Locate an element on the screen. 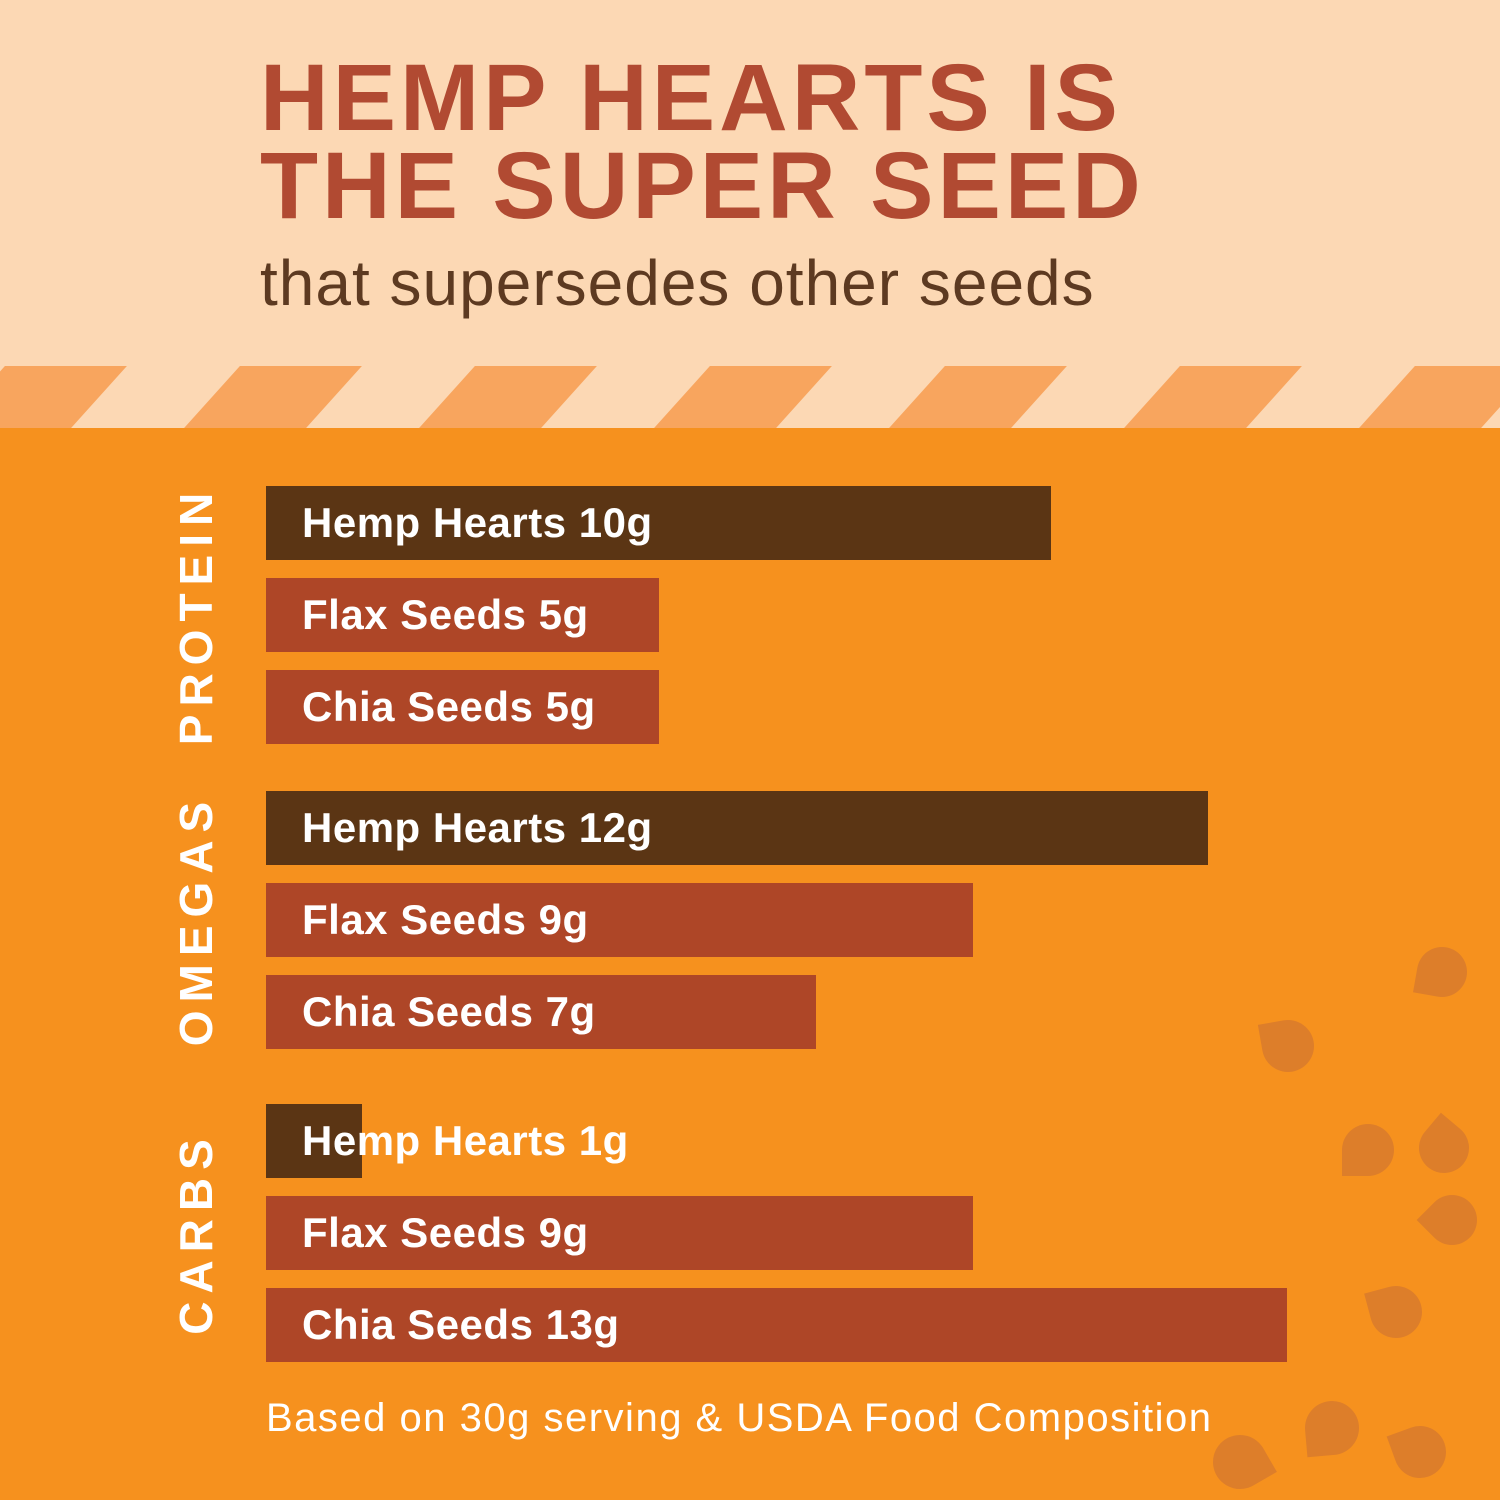 The image size is (1500, 1500). seed-icon is located at coordinates (1368, 1150).